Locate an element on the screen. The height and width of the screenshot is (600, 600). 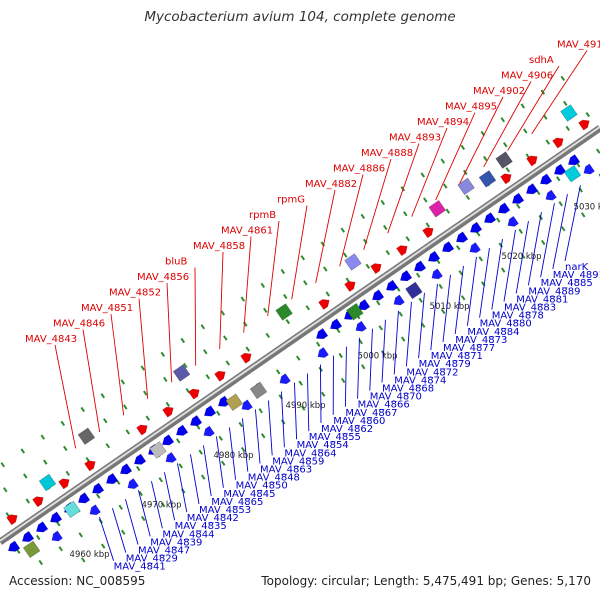
forward-gene-label: MAV_4906 is located at coordinates (527, 76).